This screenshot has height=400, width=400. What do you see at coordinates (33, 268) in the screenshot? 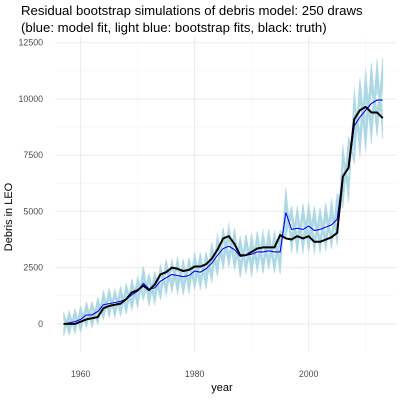
I see `y-tick-label: 2500` at bounding box center [33, 268].